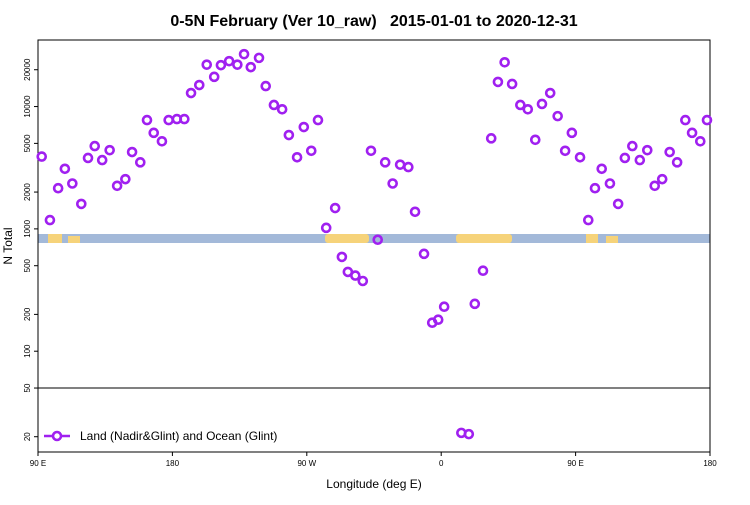 This screenshot has width=750, height=505. Describe the element at coordinates (173, 463) in the screenshot. I see `x-tick-label: 180` at that location.